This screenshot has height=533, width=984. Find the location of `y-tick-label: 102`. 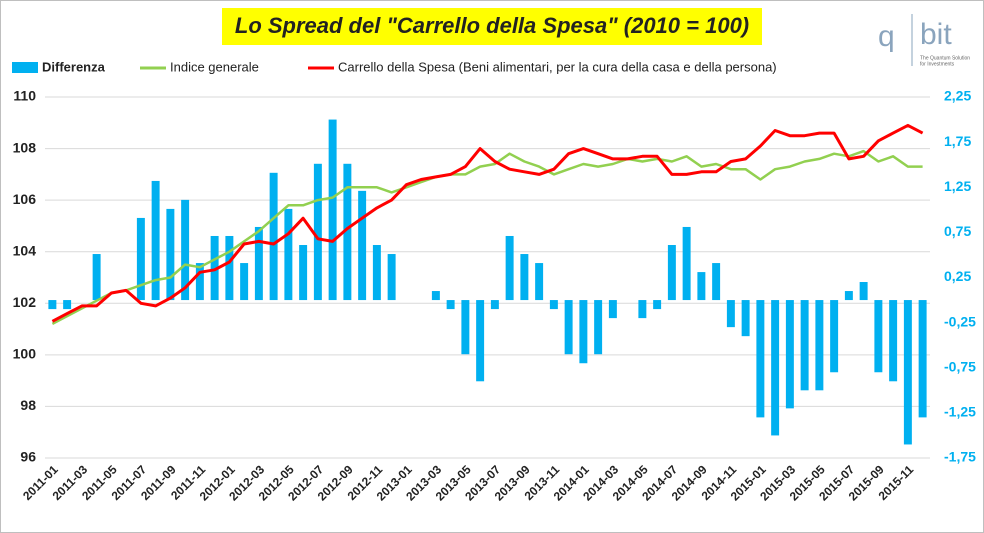

y-tick-label: 102 is located at coordinates (25, 302).